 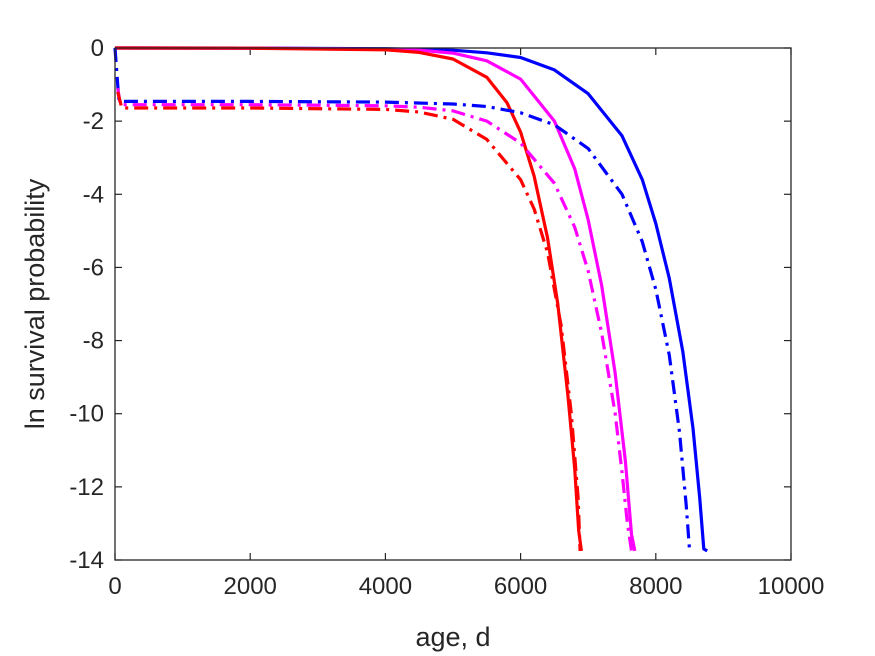 What do you see at coordinates (86, 560) in the screenshot?
I see `y-tick-label: -14` at bounding box center [86, 560].